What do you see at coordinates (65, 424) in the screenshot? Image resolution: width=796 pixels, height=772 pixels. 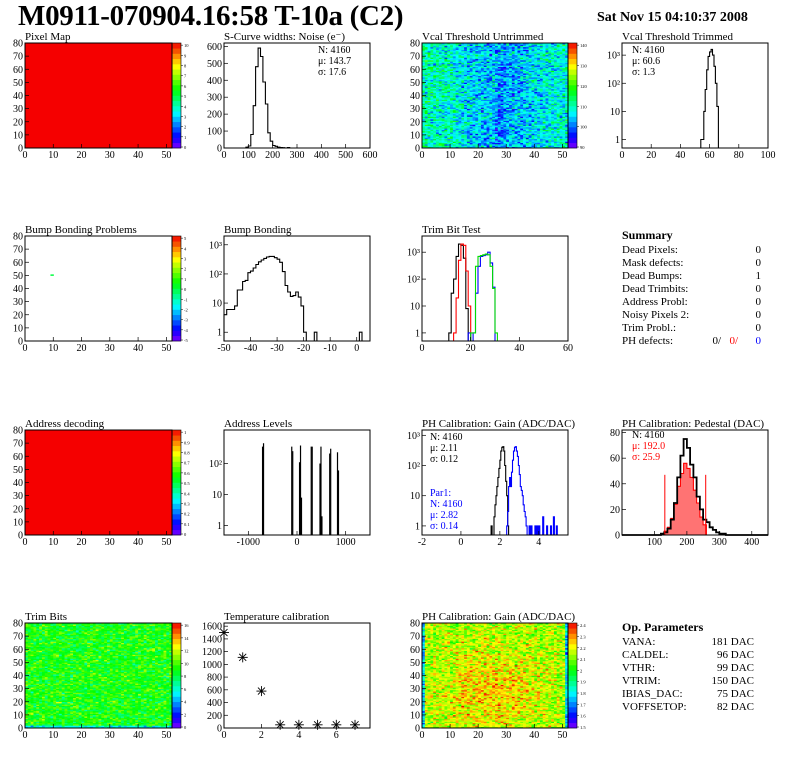 I see `chart-title: Address decoding` at bounding box center [65, 424].